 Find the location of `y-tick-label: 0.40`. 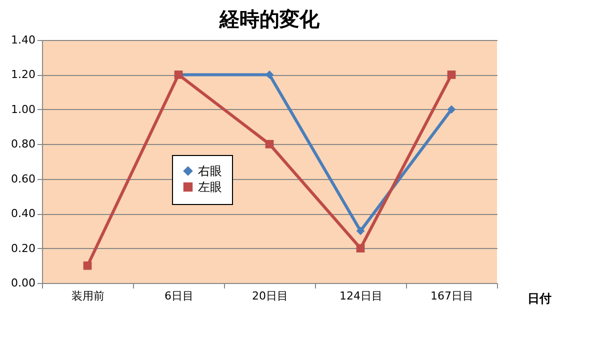

y-tick-label: 0.40 is located at coordinates (23, 213).